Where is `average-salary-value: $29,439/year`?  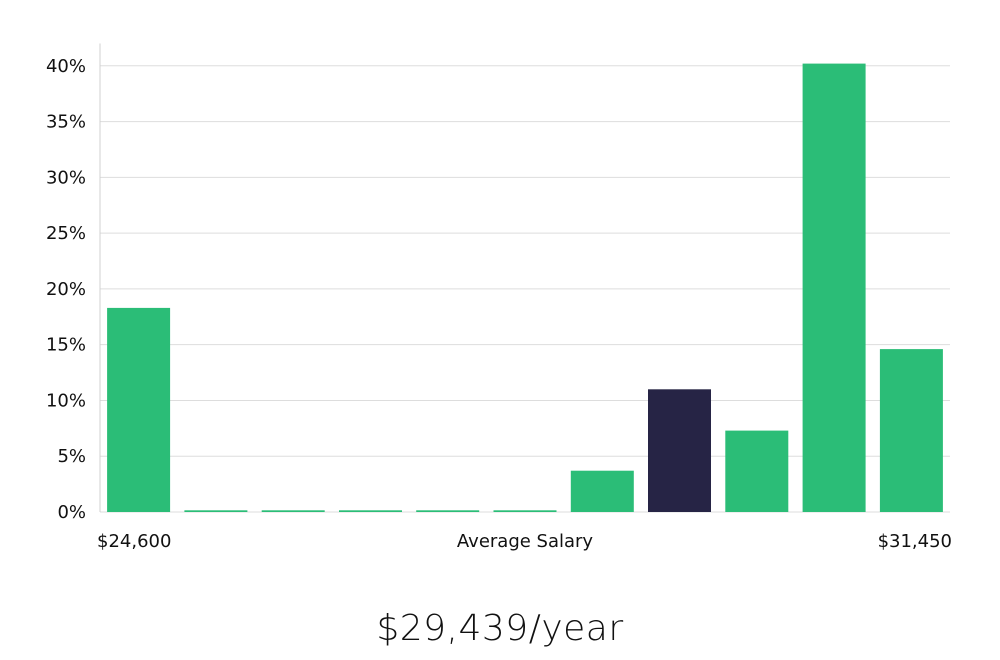 average-salary-value: $29,439/year is located at coordinates (500, 628).